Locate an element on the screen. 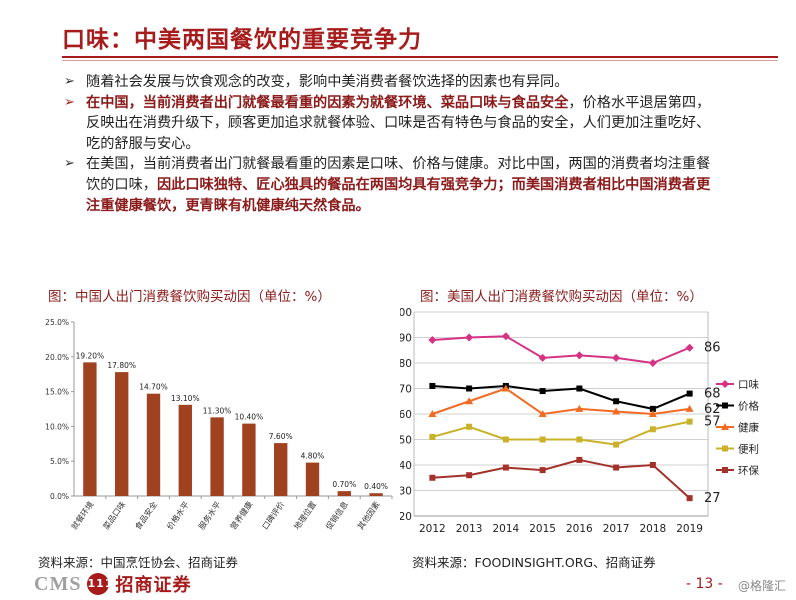 The height and width of the screenshot is (600, 796). x-tick-label: 促销信息 is located at coordinates (336, 515).